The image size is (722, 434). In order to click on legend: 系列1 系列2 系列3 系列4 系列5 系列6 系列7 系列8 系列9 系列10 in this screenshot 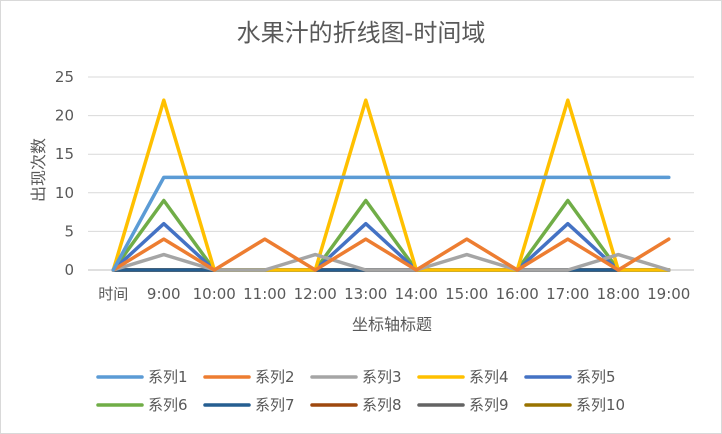, I will do `click(360, 391)`.